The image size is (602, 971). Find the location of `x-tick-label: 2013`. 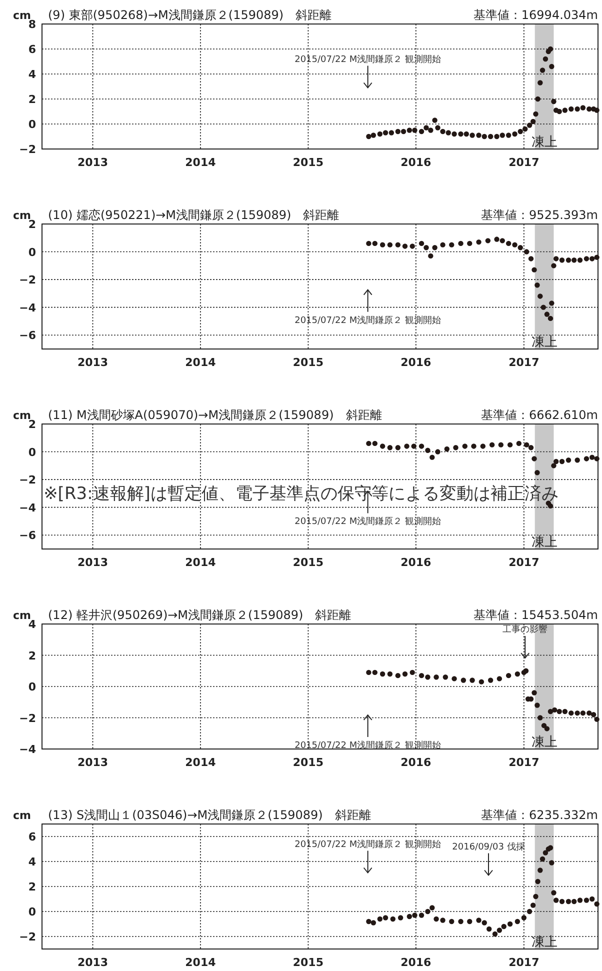

x-tick-label: 2013 is located at coordinates (92, 162).